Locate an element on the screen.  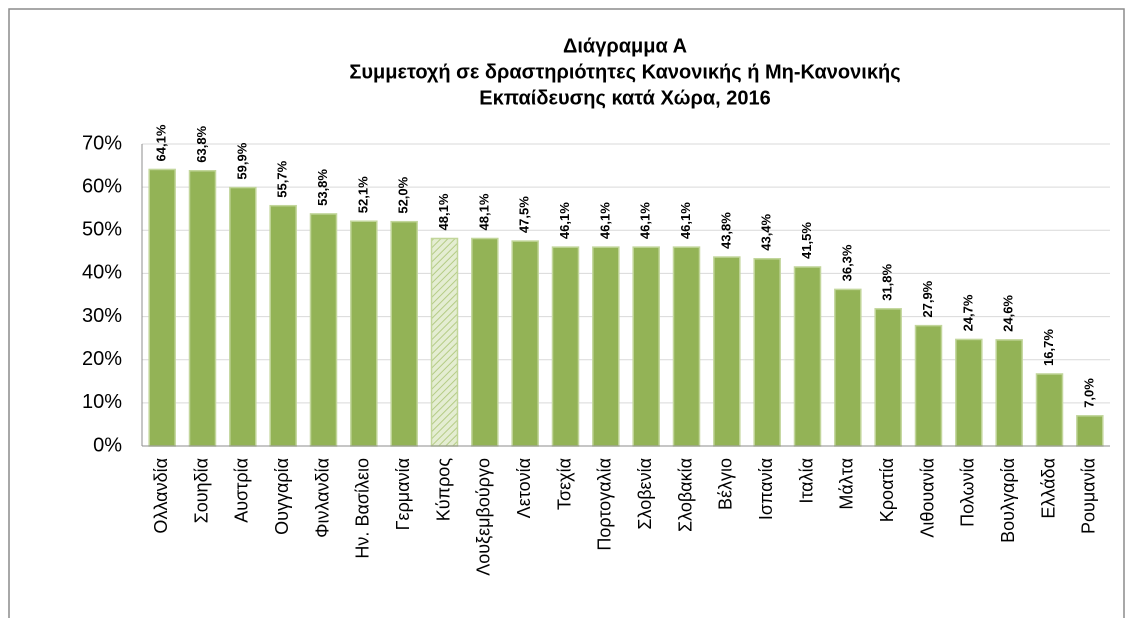
y-tick-label: 30% is located at coordinates (102, 316).